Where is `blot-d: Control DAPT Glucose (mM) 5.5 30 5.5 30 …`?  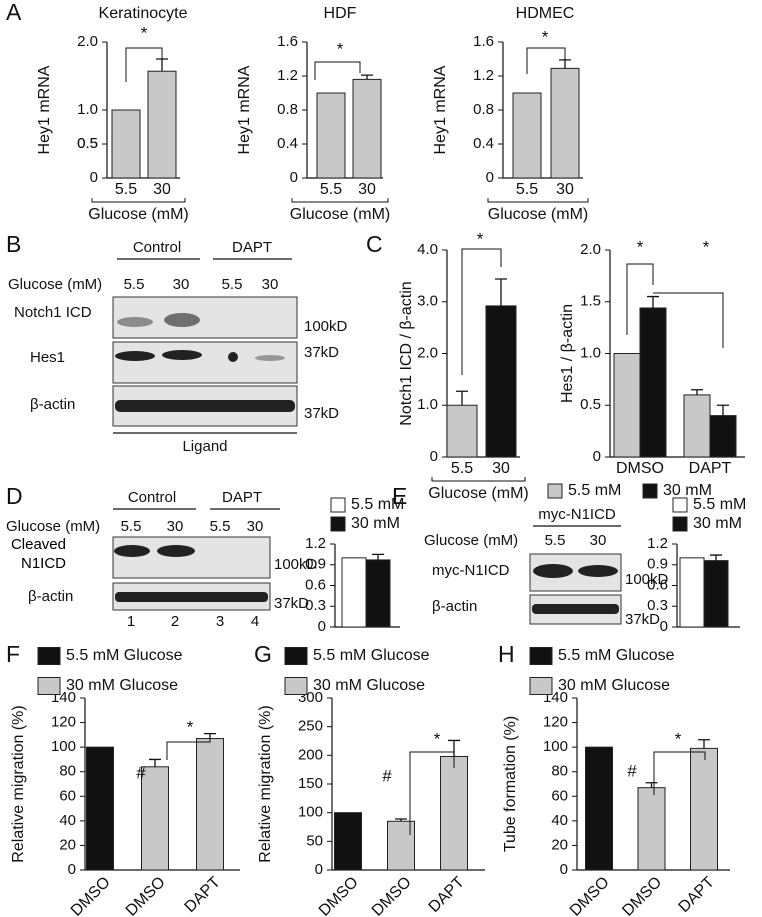
blot-d: Control DAPT Glucose (mM) 5.5 30 5.5 30 … is located at coordinates (162, 559).